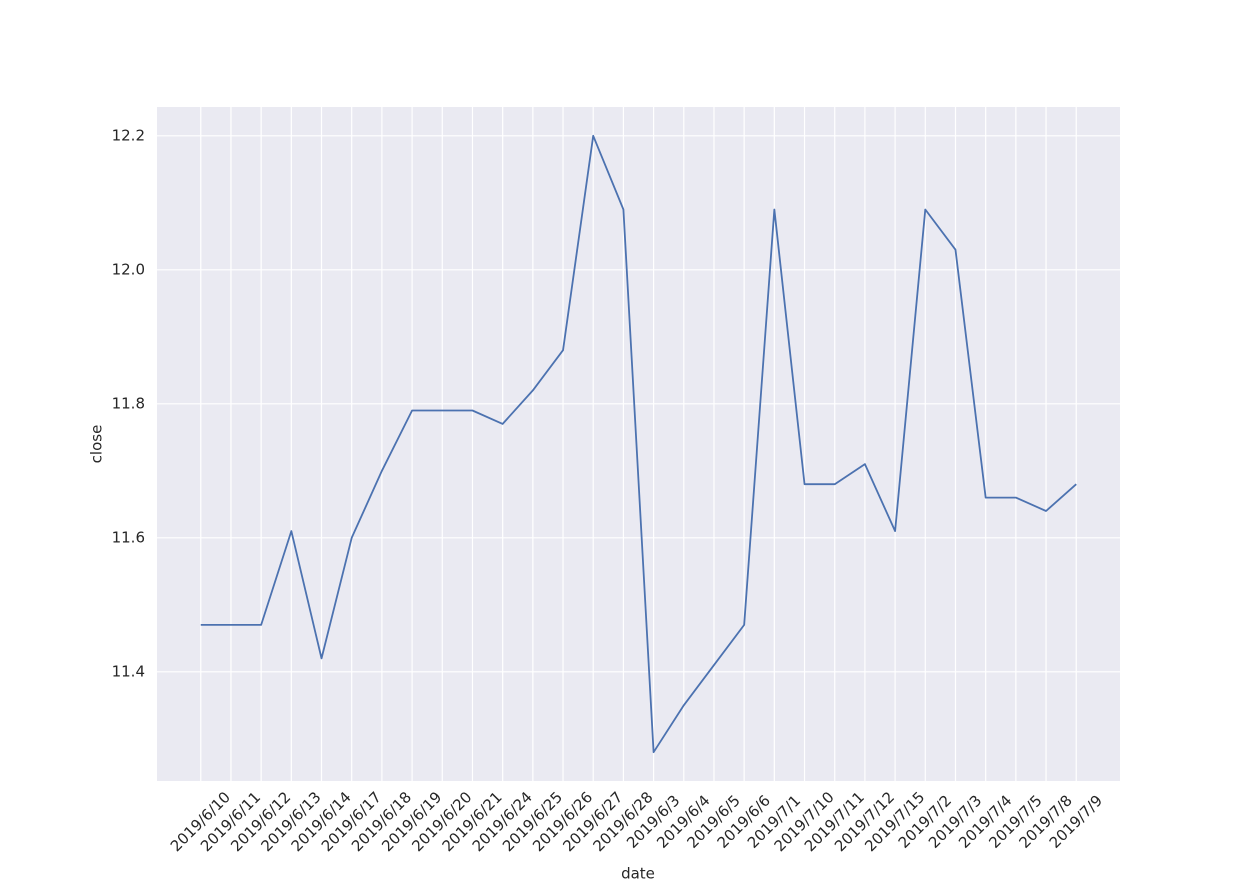  What do you see at coordinates (128, 537) in the screenshot?
I see `y-tick-label: 11.6` at bounding box center [128, 537].